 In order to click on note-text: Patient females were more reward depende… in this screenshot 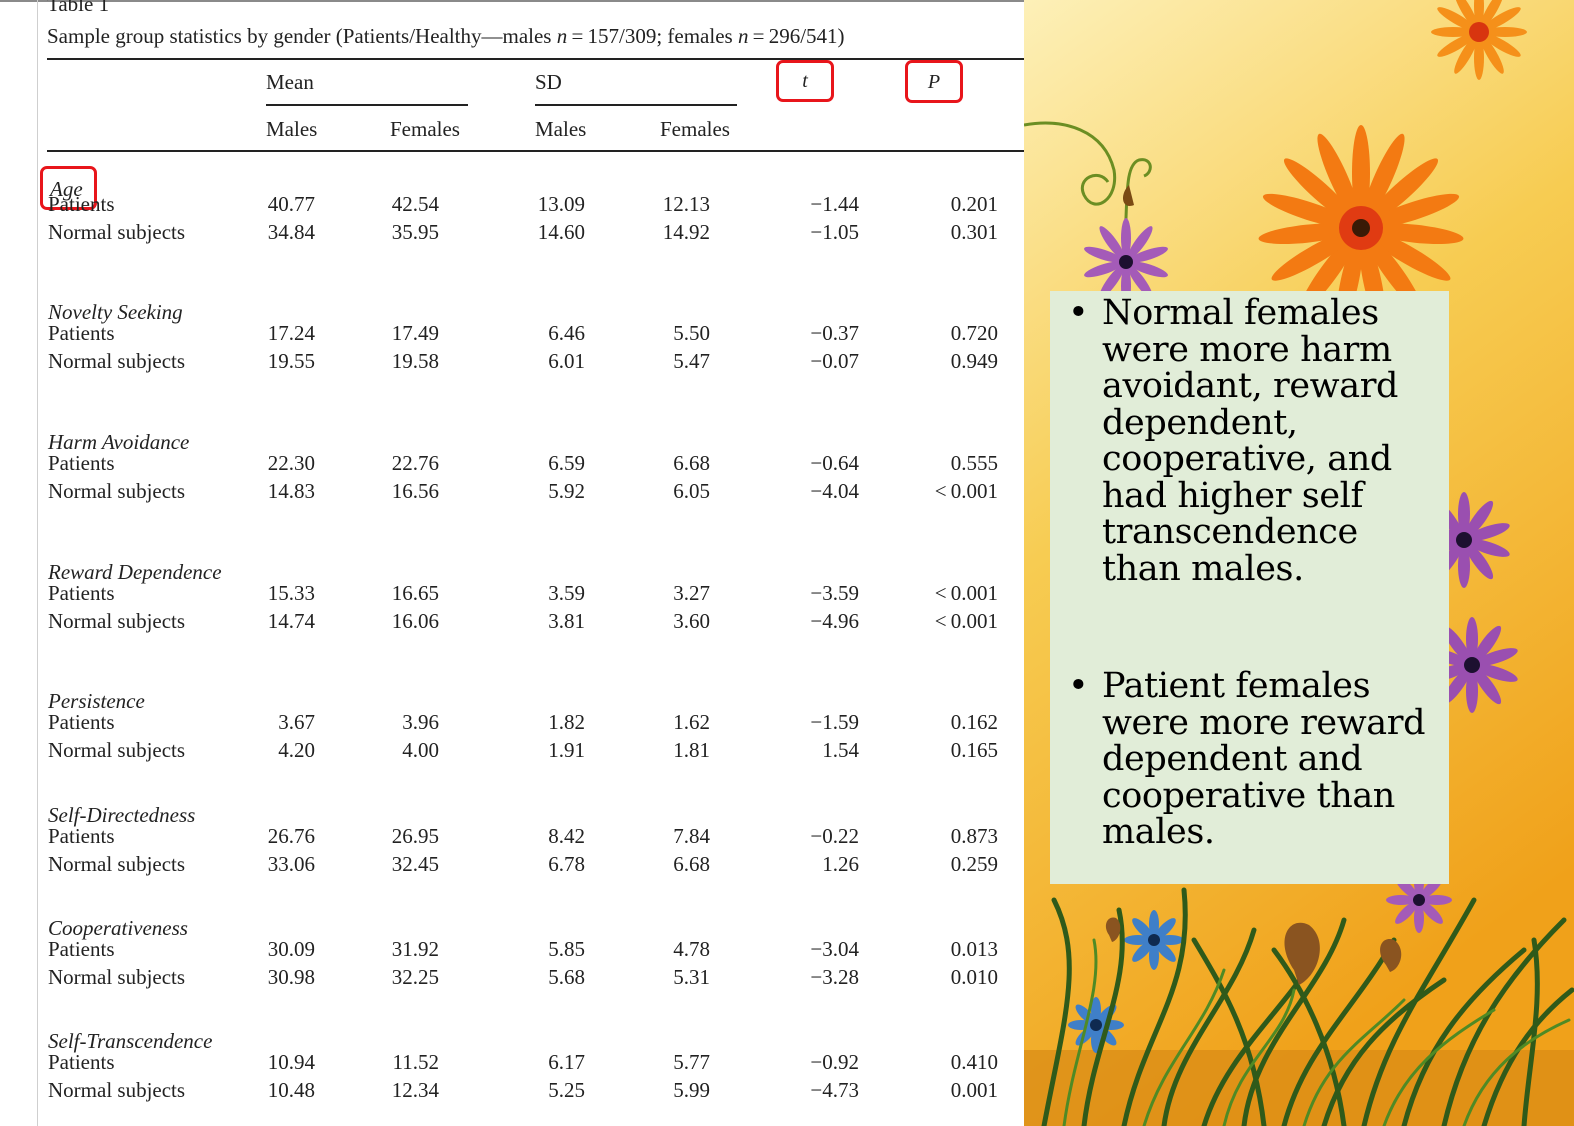, I will do `click(1264, 759)`.